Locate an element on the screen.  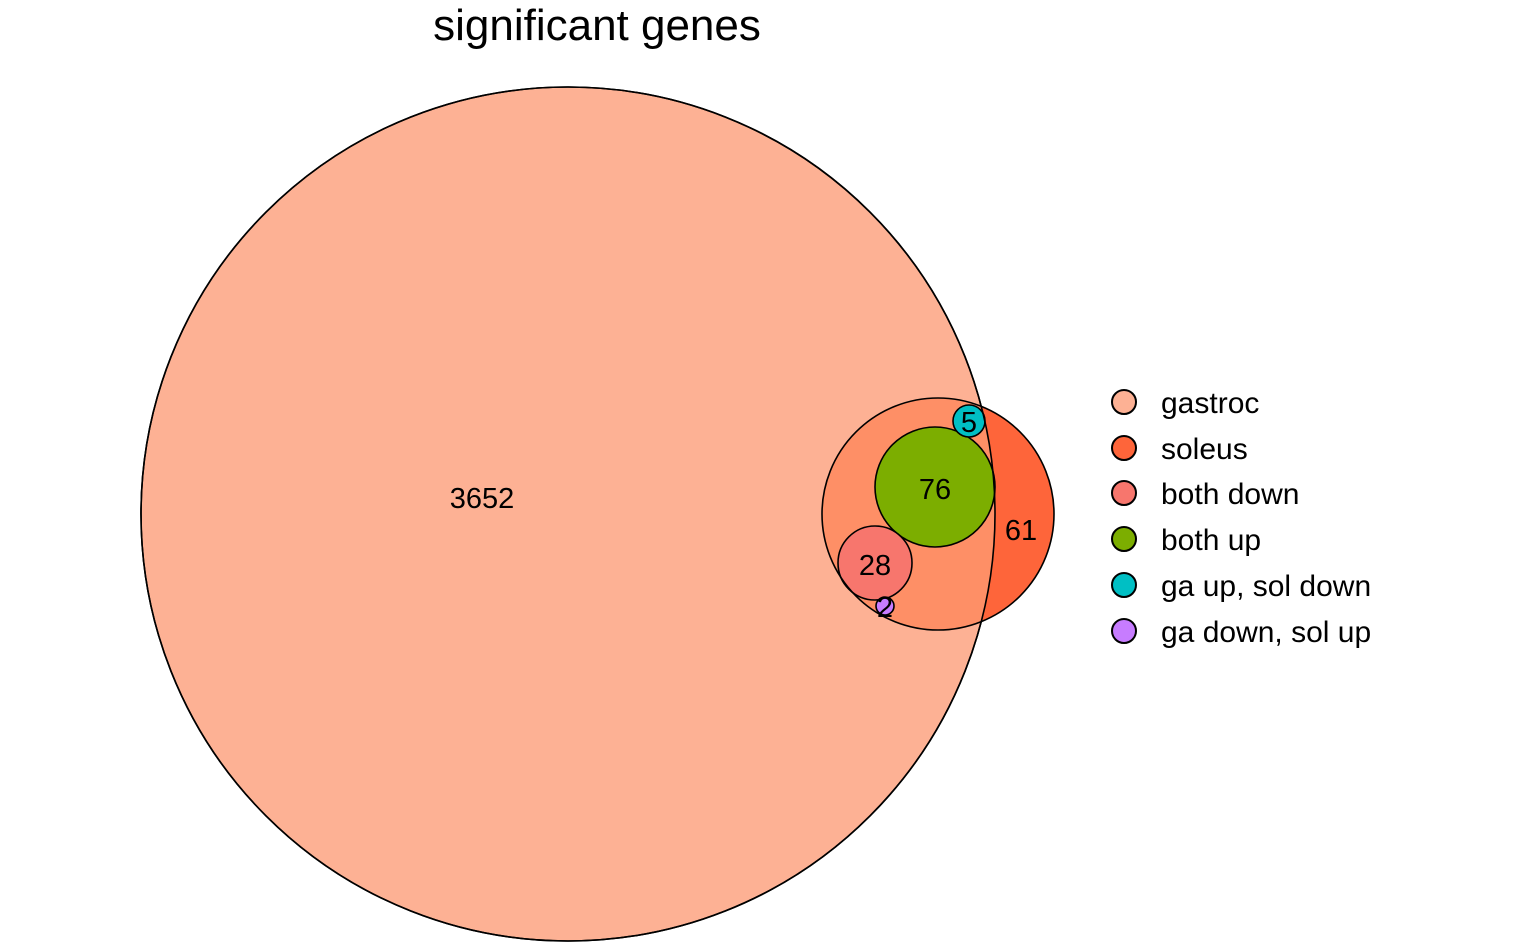
legend-item-gastroc: gastroc is located at coordinates (1185, 403).